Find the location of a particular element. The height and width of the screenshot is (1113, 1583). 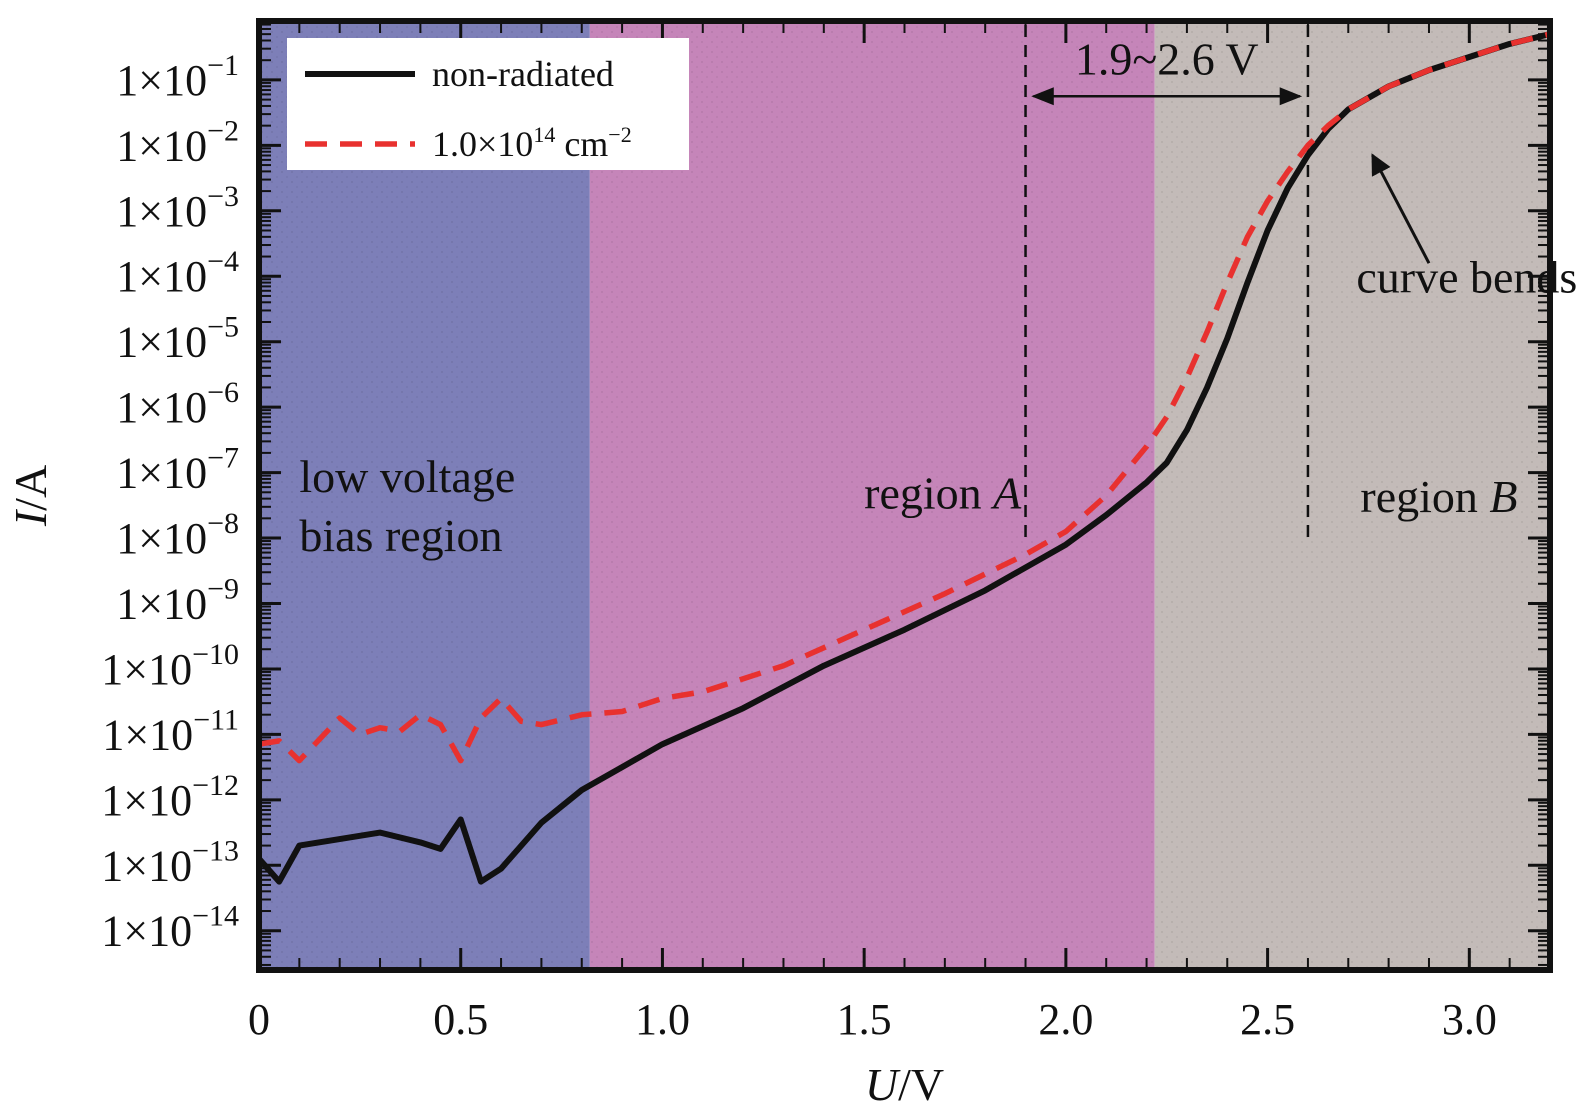

y-tick-label: 1×10⁻¹³ is located at coordinates (170, 862).